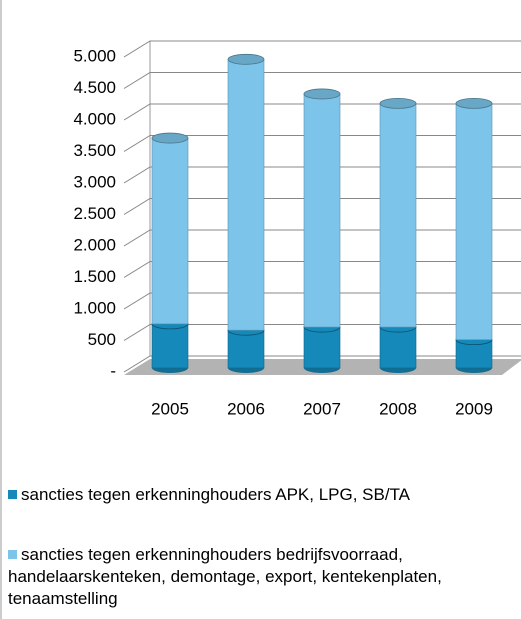 This screenshot has height=619, width=521. What do you see at coordinates (94, 181) in the screenshot?
I see `y-tick-label: 3.000` at bounding box center [94, 181].